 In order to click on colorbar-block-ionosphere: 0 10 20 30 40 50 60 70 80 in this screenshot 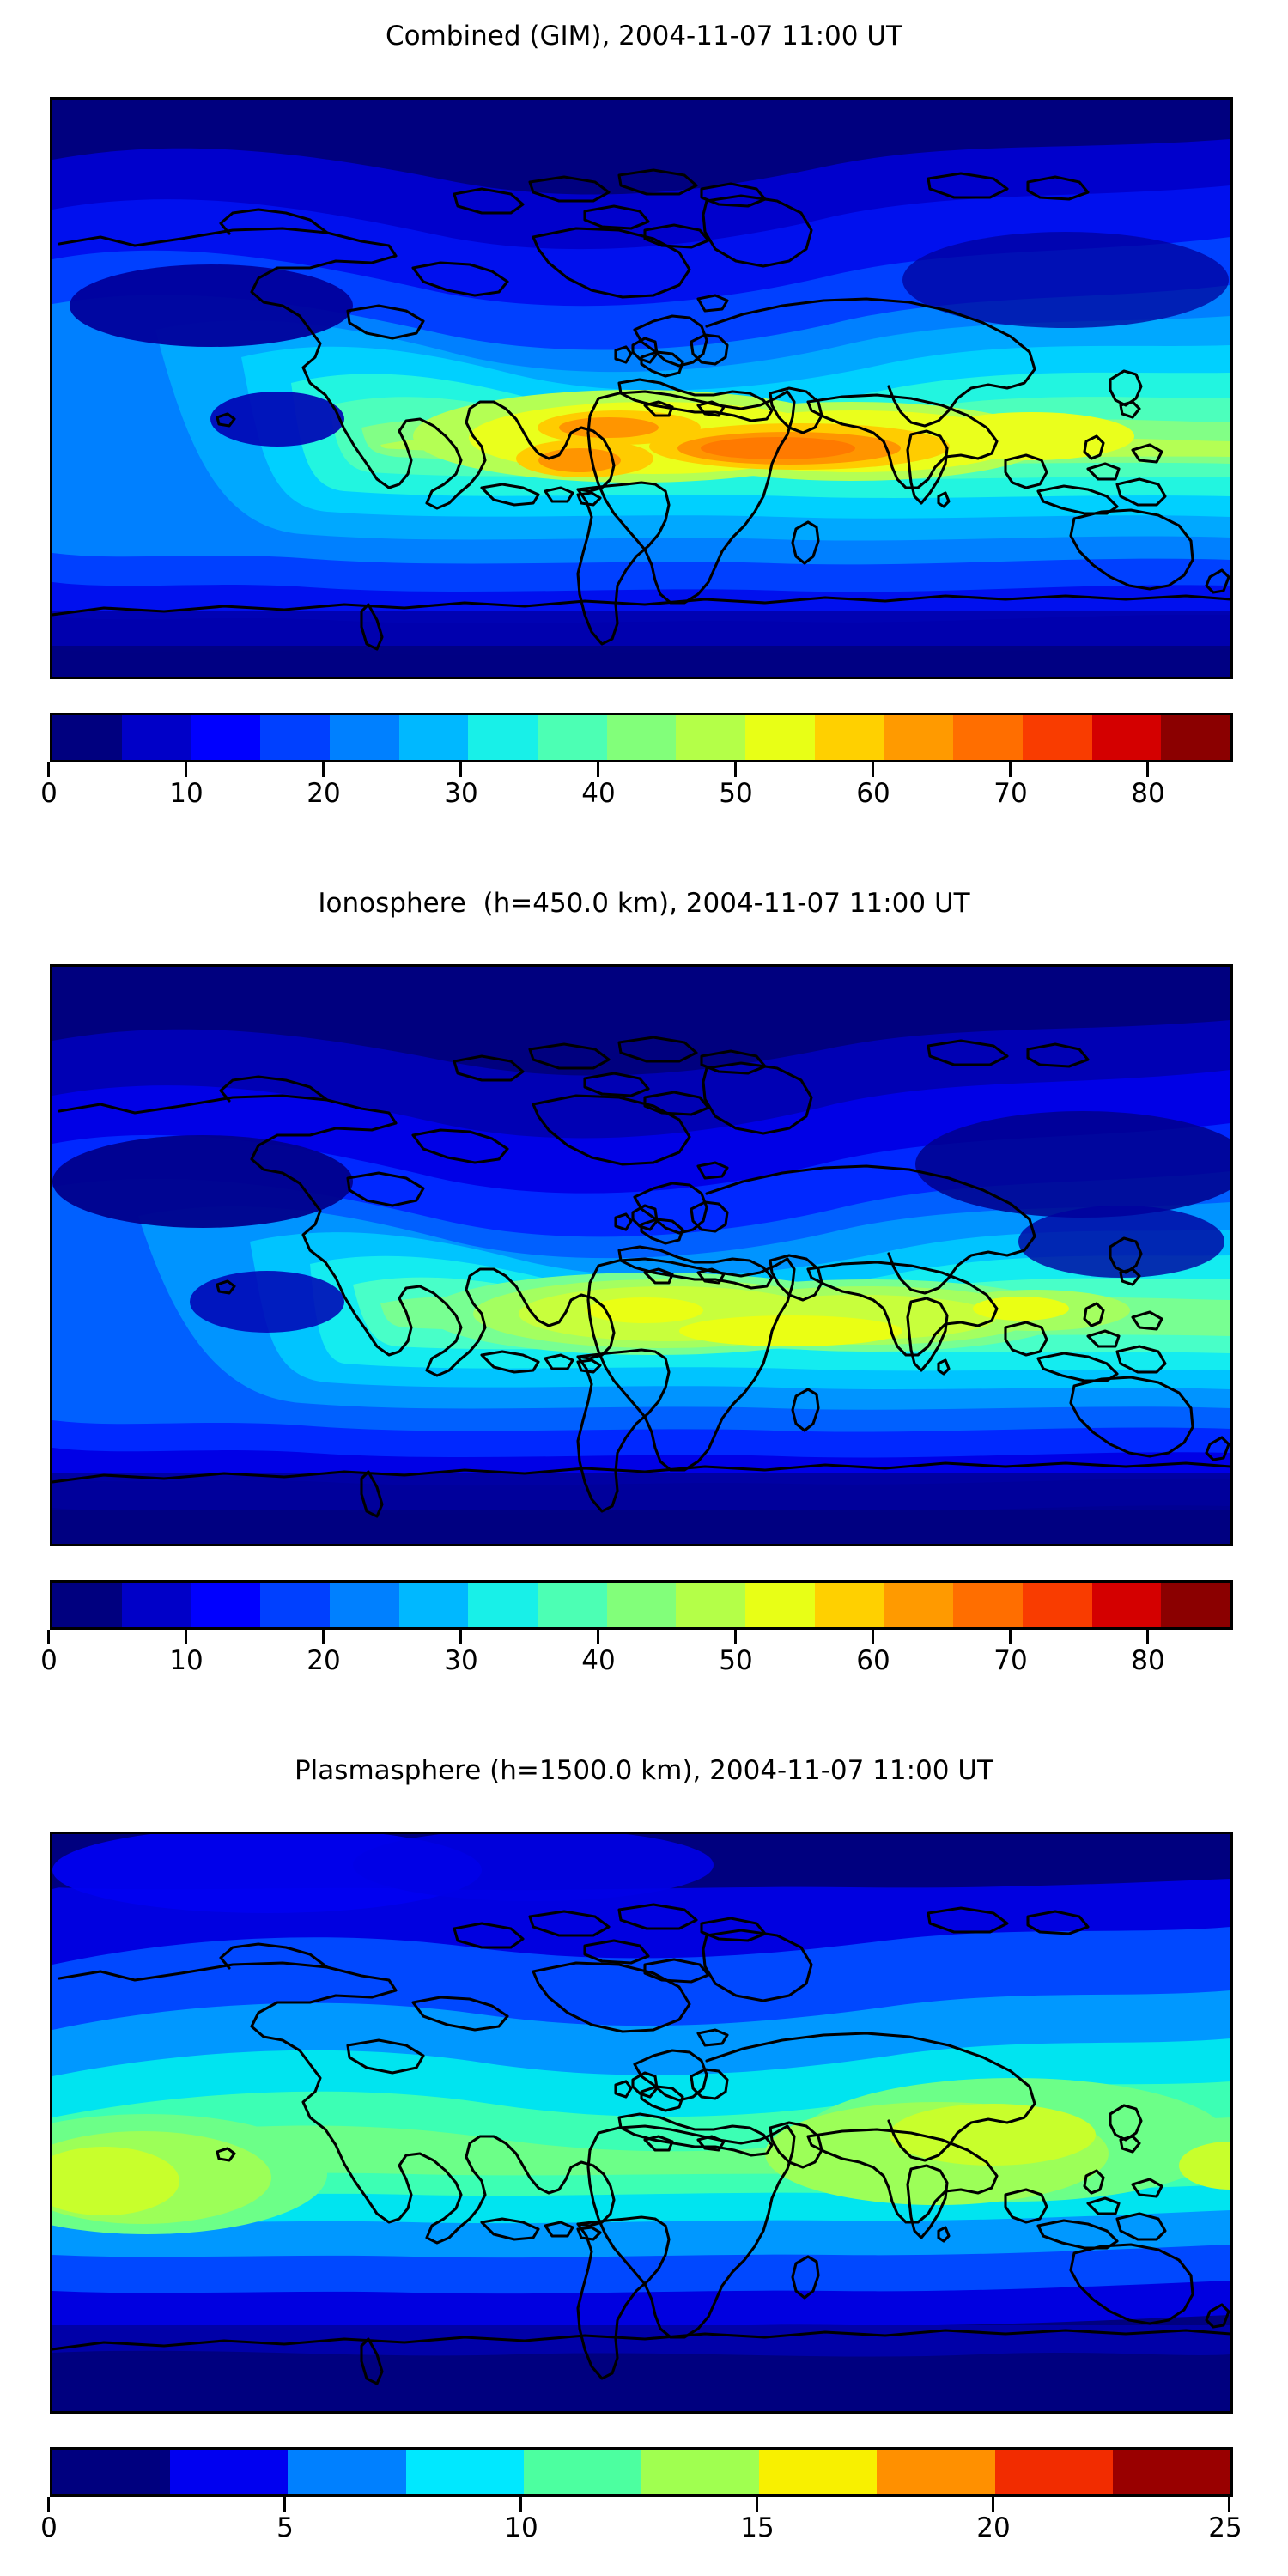, I will do `click(636, 1631)`.